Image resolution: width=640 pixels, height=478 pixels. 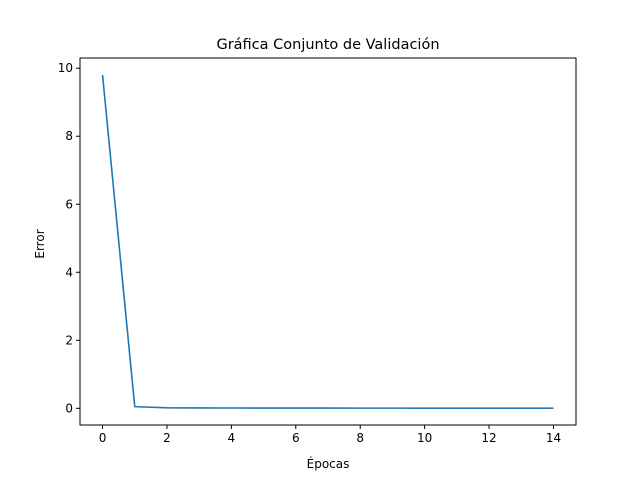 What do you see at coordinates (424, 438) in the screenshot?
I see `x-tick-label-10: 10` at bounding box center [424, 438].